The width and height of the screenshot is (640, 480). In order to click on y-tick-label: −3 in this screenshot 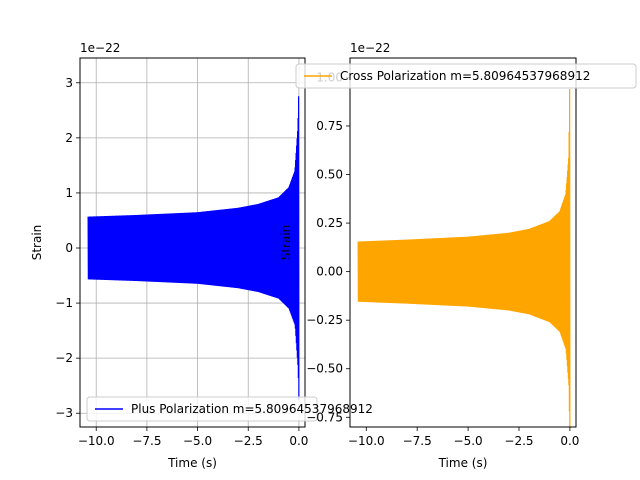, I will do `click(64, 413)`.